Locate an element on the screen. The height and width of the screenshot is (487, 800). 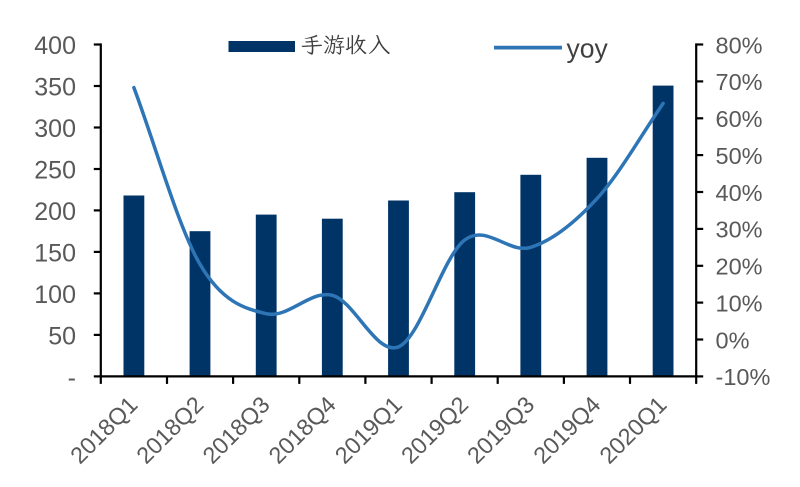
svg-text: 350 is located at coordinates (55, 88).